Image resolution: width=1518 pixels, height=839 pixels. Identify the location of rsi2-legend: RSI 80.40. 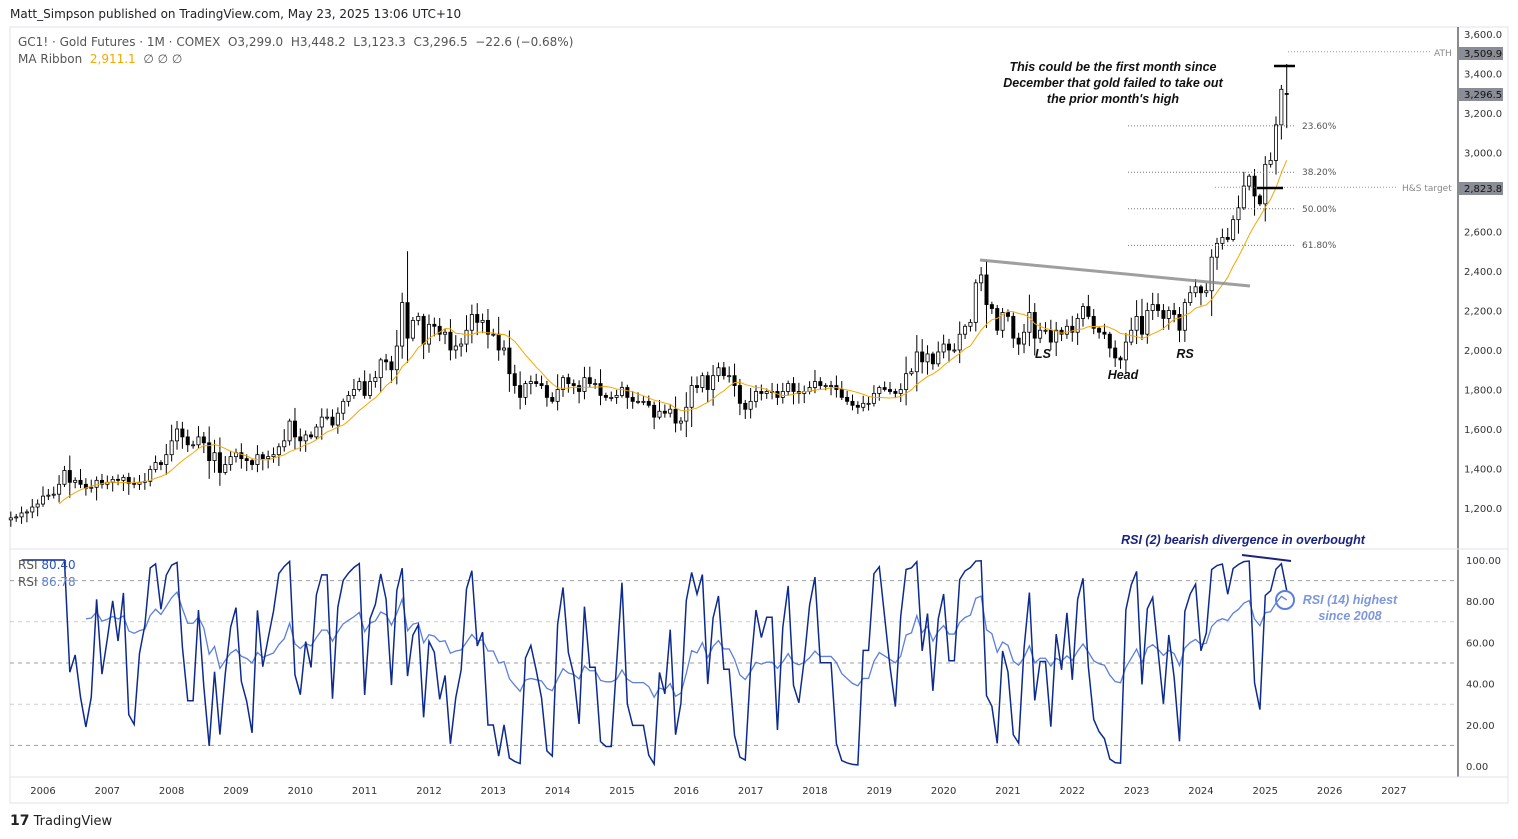
(47, 565).